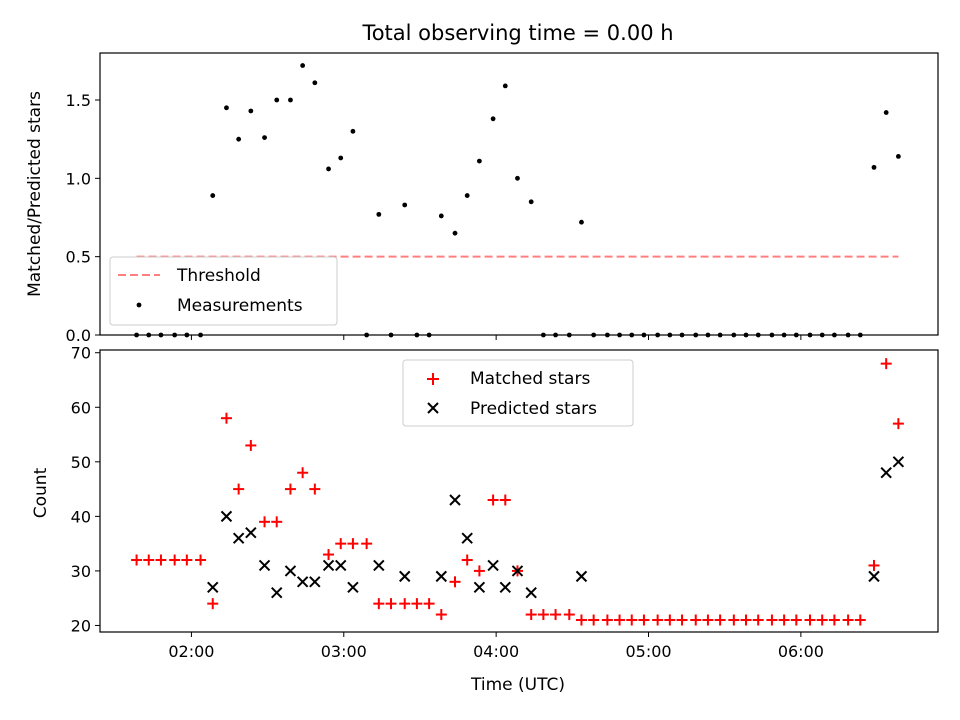  I want to click on measurements-legend-label: Measurements, so click(240, 306).